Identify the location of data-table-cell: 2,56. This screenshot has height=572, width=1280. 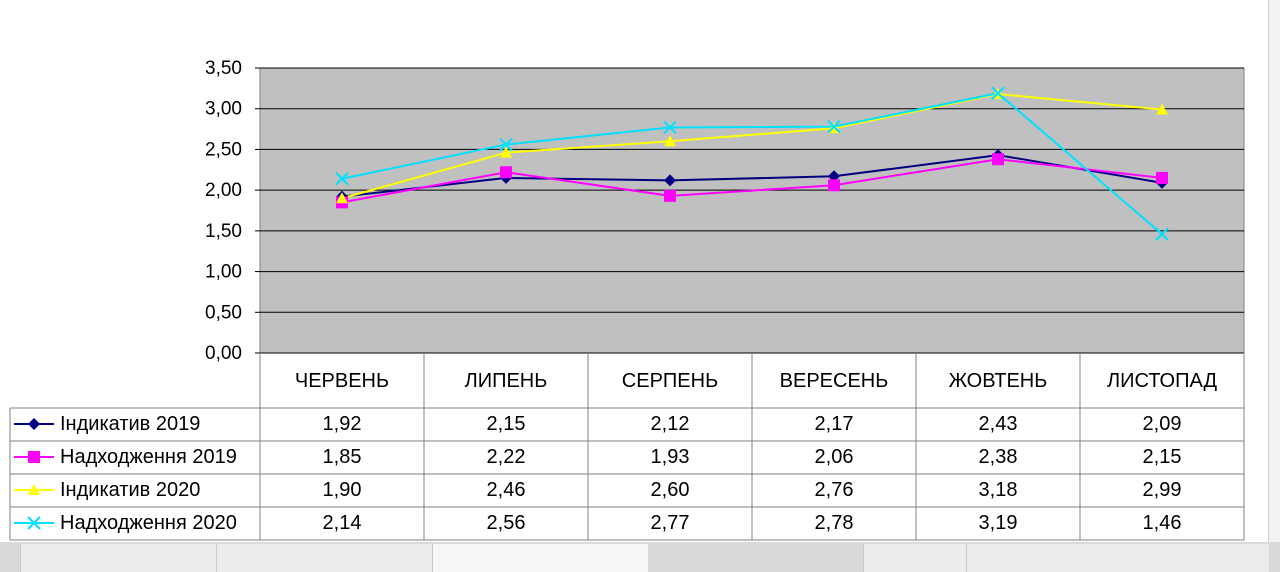
(506, 522).